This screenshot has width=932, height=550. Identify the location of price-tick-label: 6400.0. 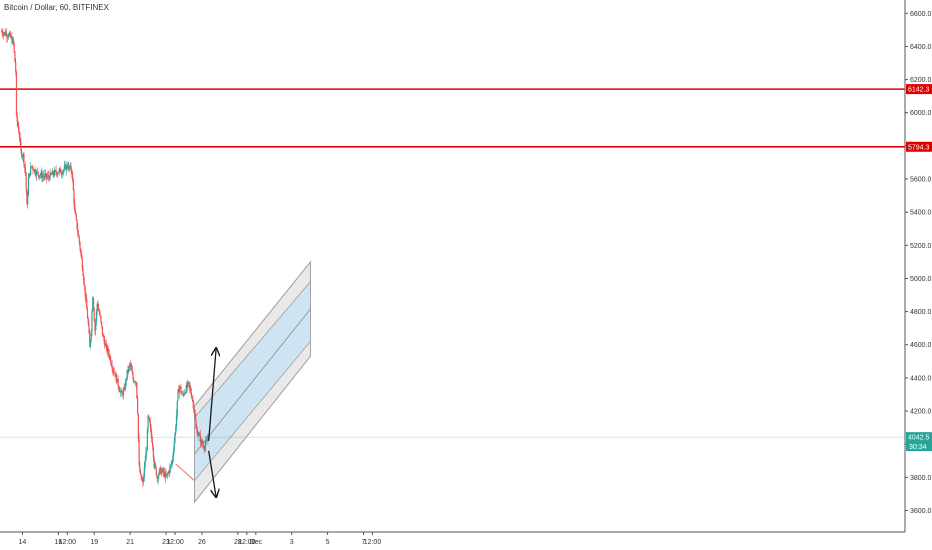
(921, 47).